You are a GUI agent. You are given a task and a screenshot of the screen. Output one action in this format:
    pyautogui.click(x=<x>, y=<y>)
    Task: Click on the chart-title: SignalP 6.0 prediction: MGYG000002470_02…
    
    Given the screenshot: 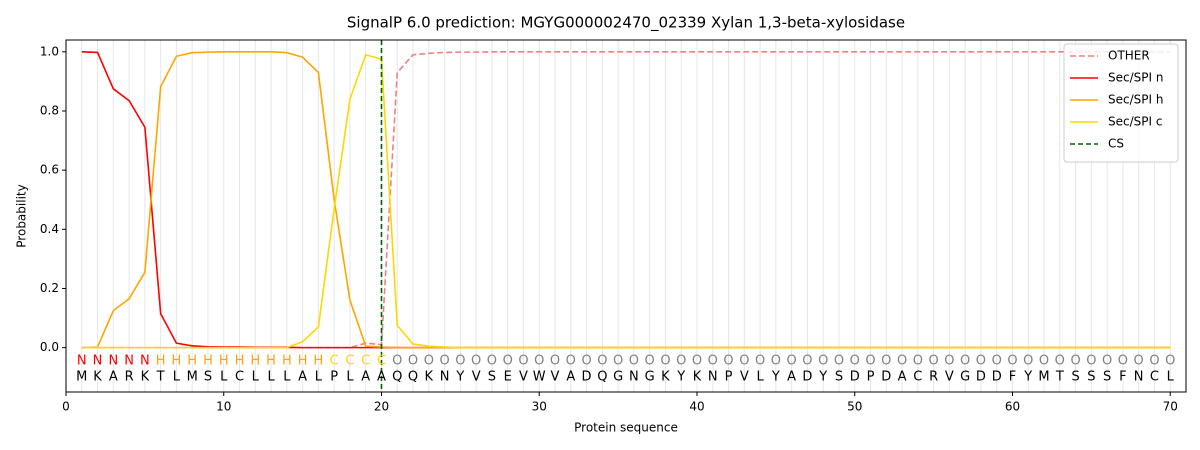 What is the action you would take?
    pyautogui.click(x=626, y=23)
    